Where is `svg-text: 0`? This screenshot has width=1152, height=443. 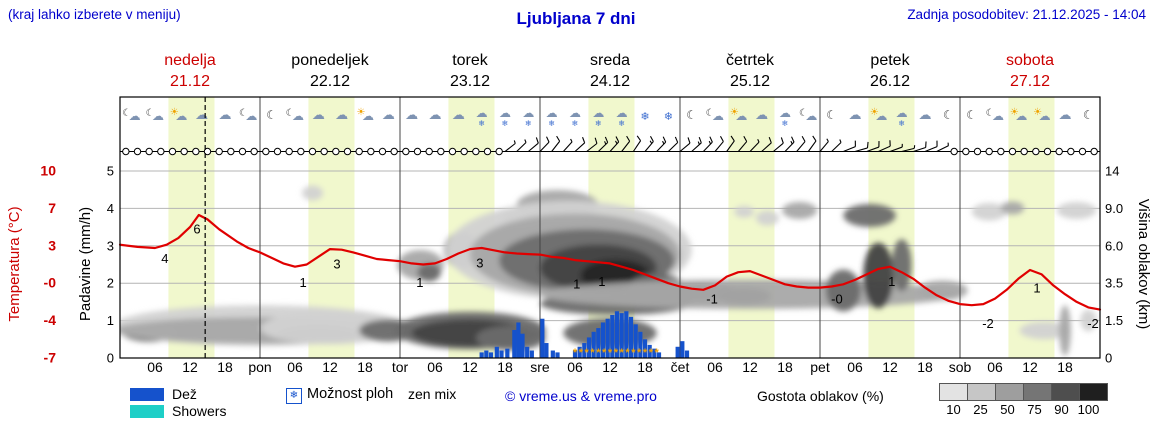 svg-text: 0 is located at coordinates (1108, 358).